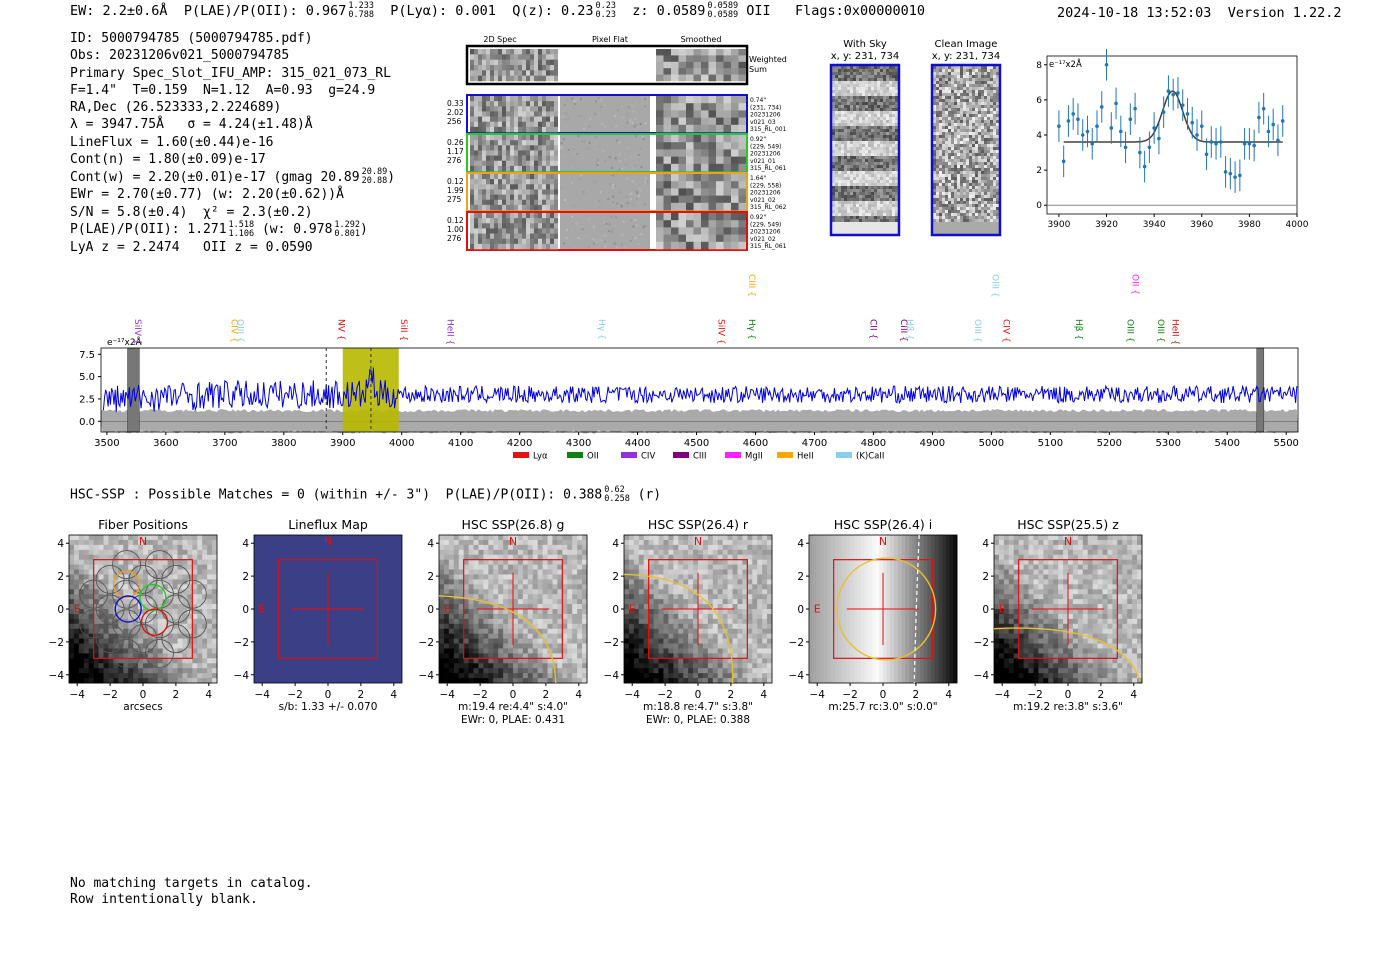 This screenshot has width=1400, height=953. Describe the element at coordinates (176, 108) in the screenshot. I see `info-radec: RA,Dec (26.523333,2.224689)` at that location.